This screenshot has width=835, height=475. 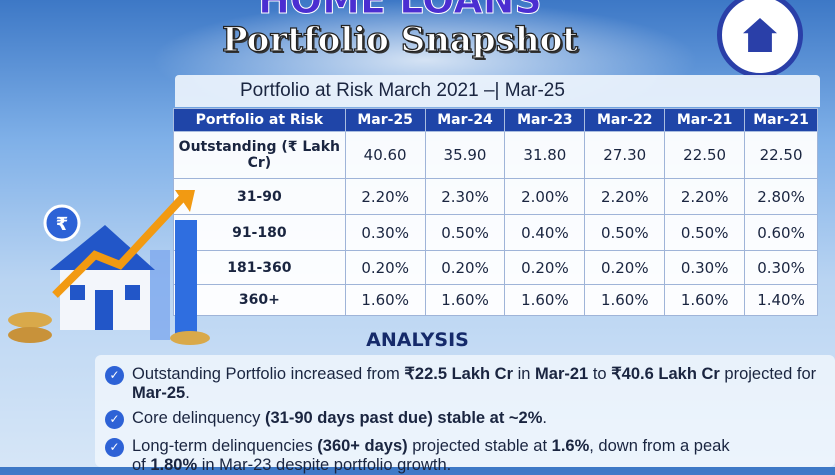 What do you see at coordinates (781, 232) in the screenshot?
I see `table-cell: 0.60%` at bounding box center [781, 232].